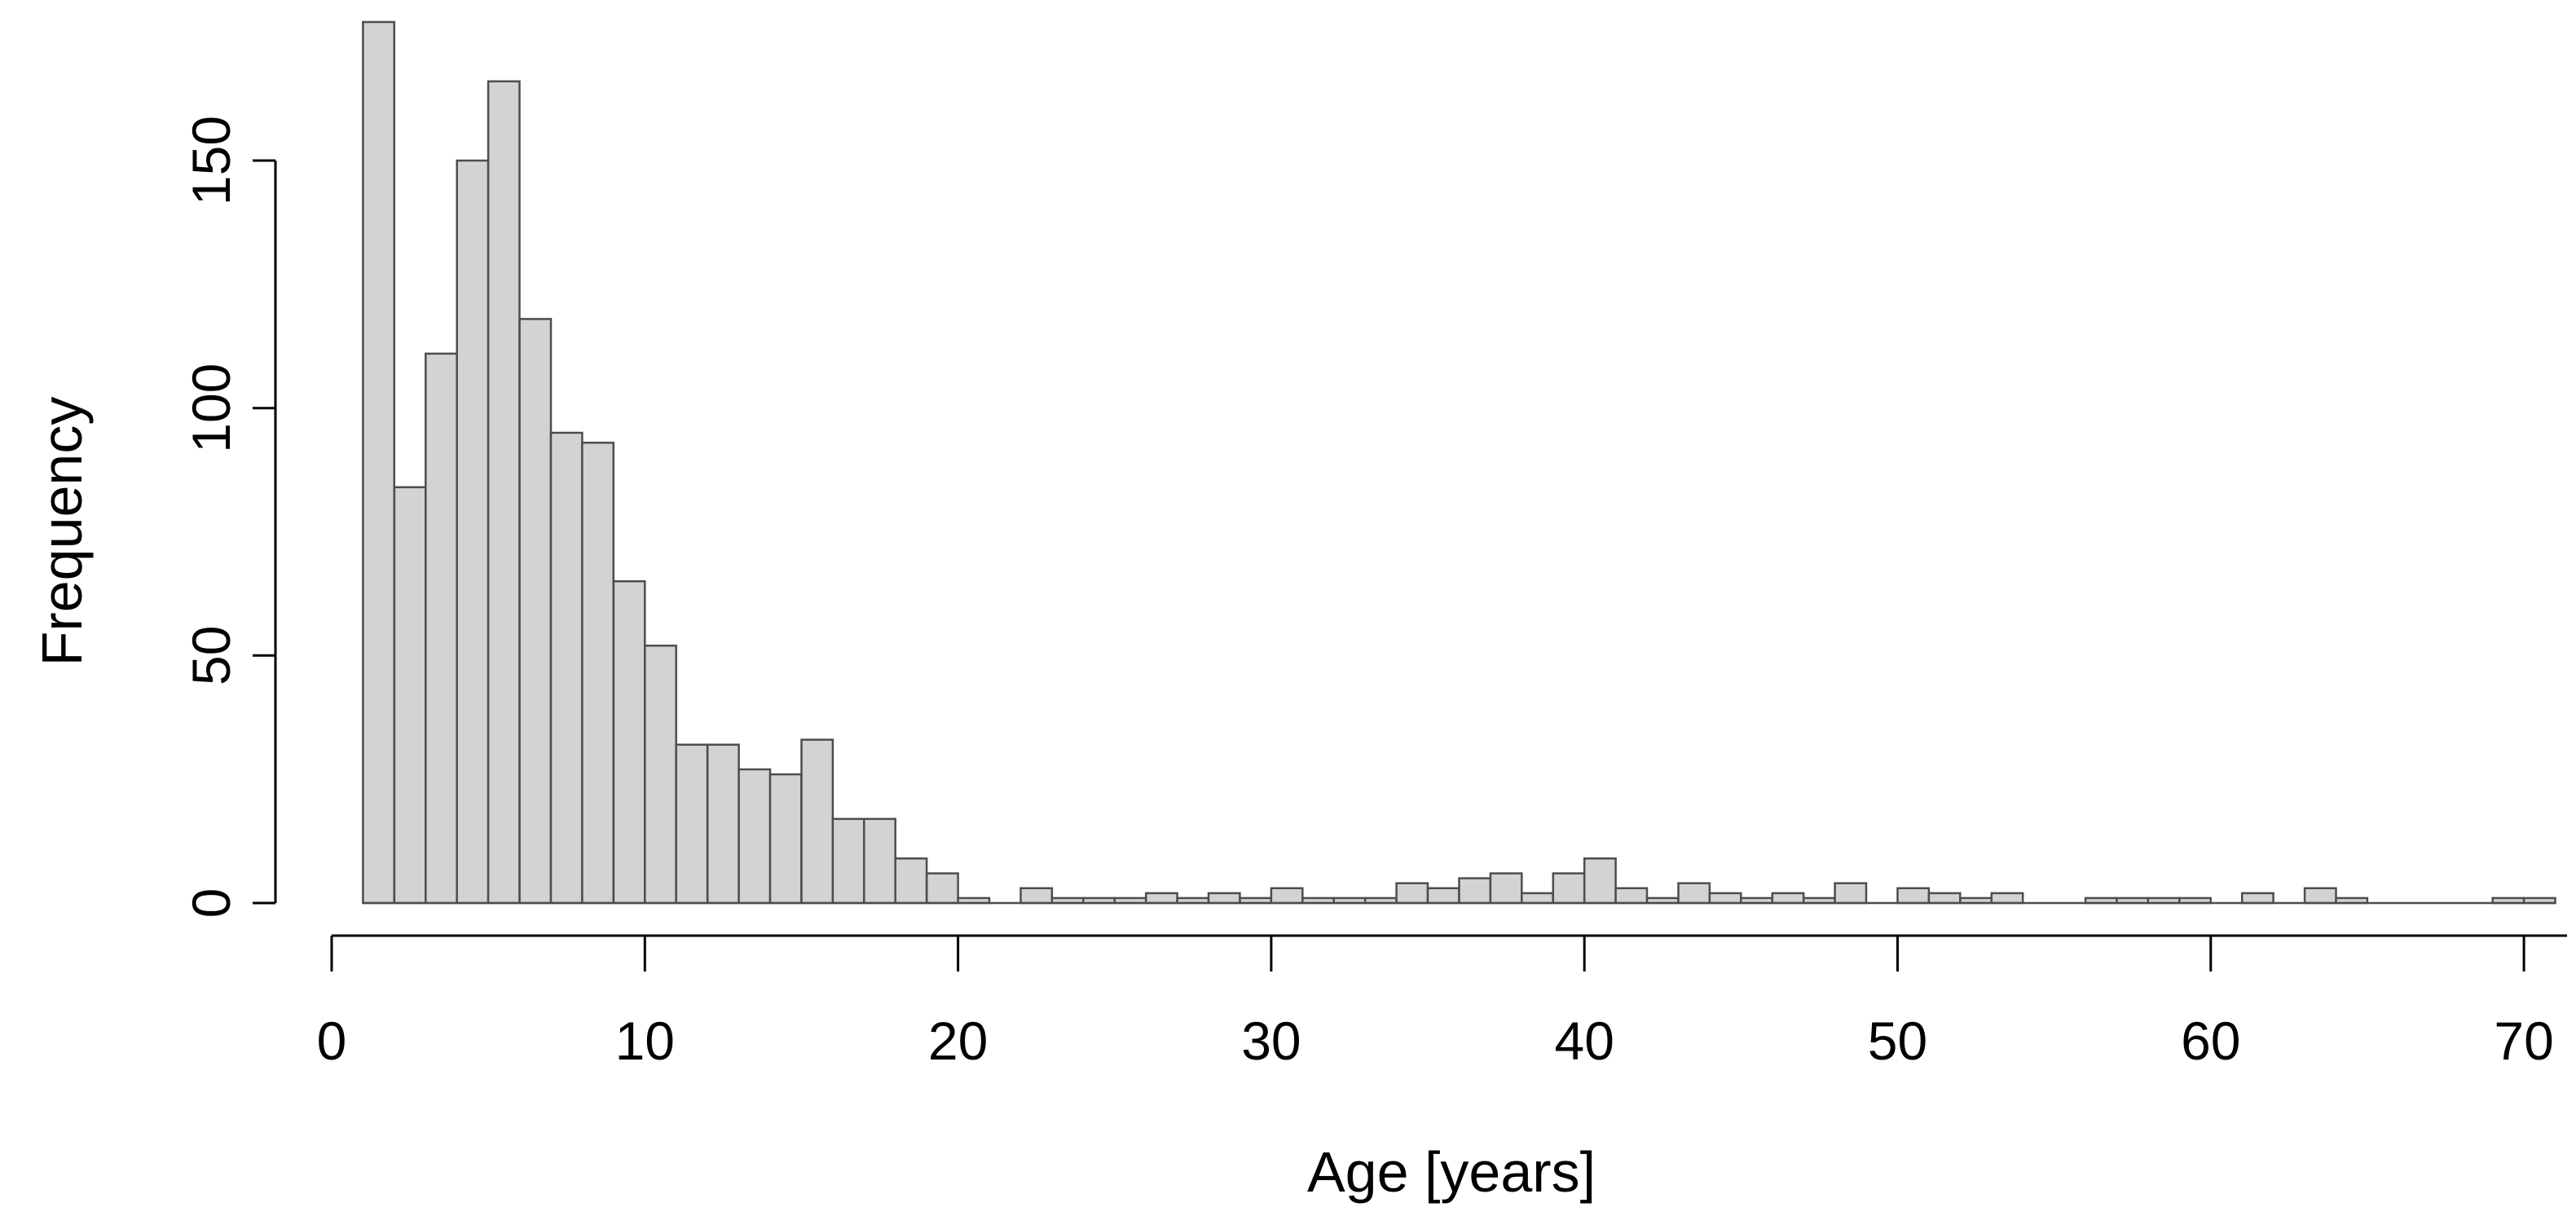 Image resolution: width=2576 pixels, height=1216 pixels. Describe the element at coordinates (2210, 1041) in the screenshot. I see `x-tick-label: 60` at that location.